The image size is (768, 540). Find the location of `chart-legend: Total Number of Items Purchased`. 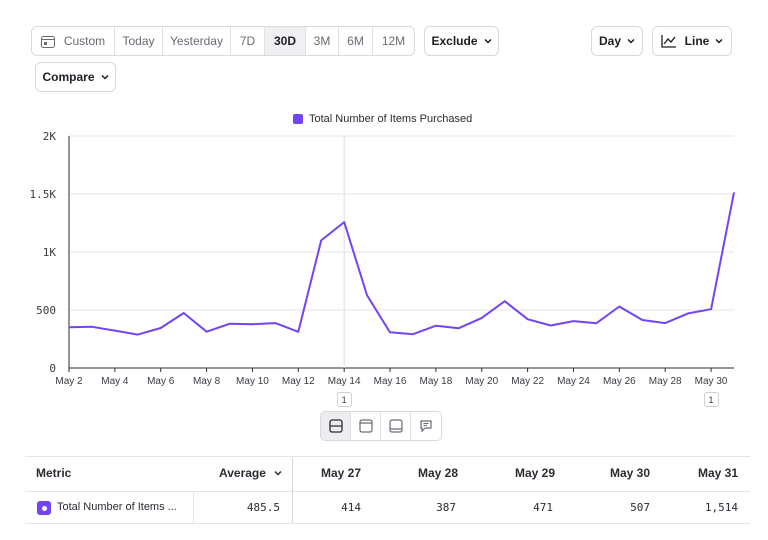

chart-legend: Total Number of Items Purchased is located at coordinates (382, 119).